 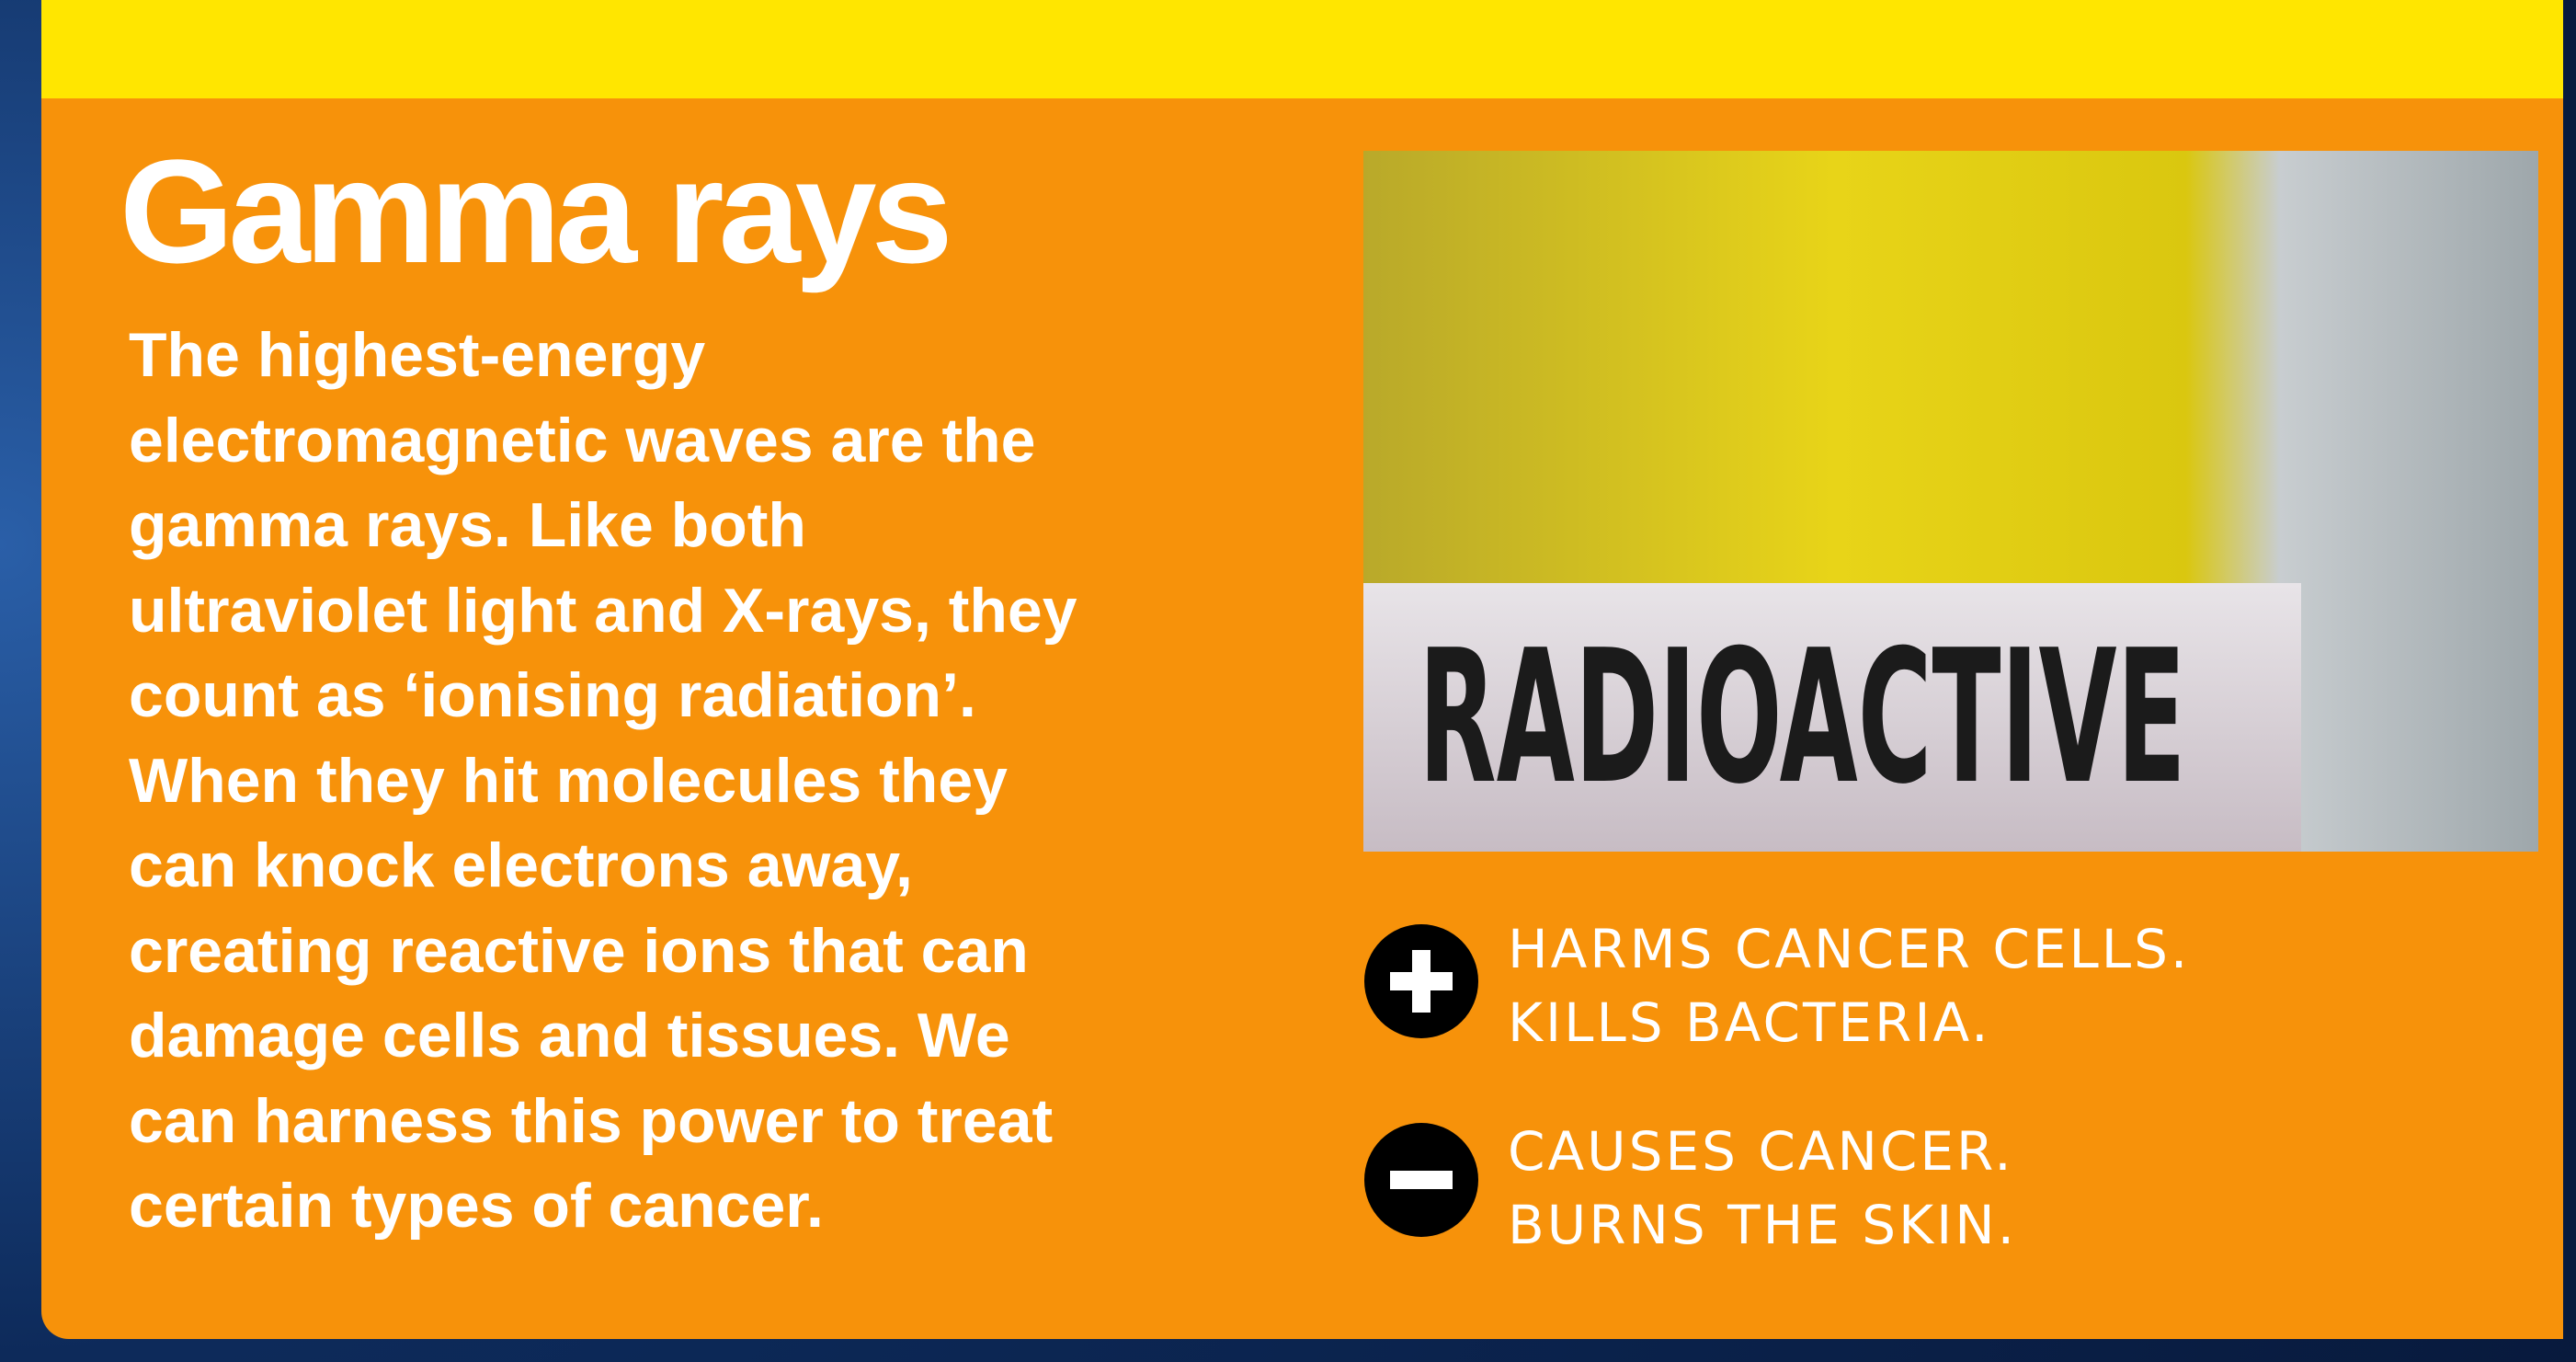 What do you see at coordinates (1302, 50) in the screenshot?
I see `top-bar` at bounding box center [1302, 50].